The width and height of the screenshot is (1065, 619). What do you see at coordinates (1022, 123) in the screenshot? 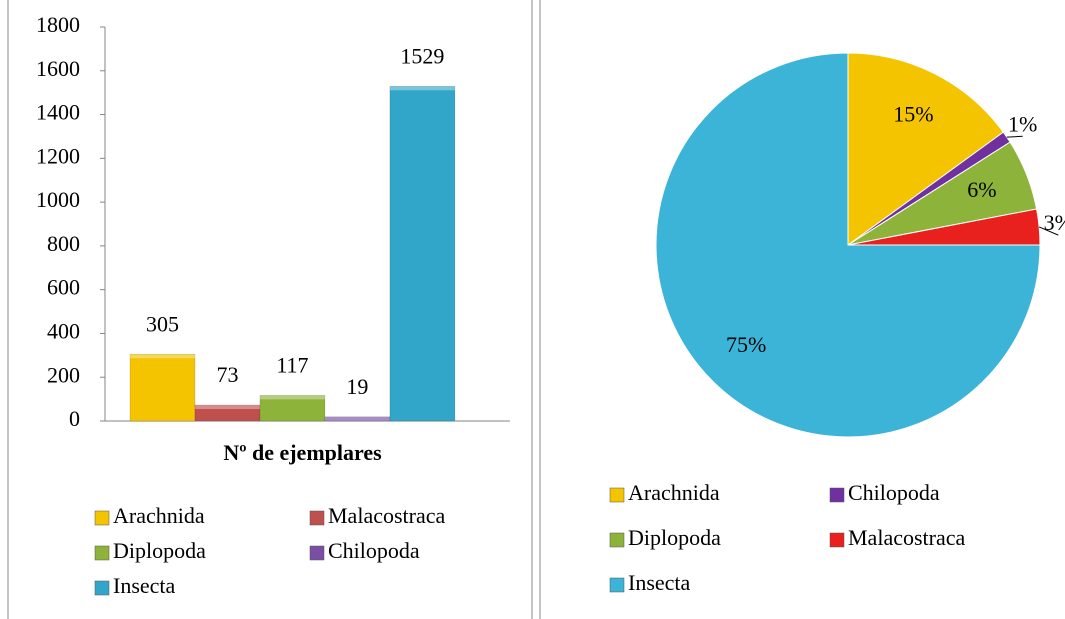
I see `data-label: 1%` at bounding box center [1022, 123].